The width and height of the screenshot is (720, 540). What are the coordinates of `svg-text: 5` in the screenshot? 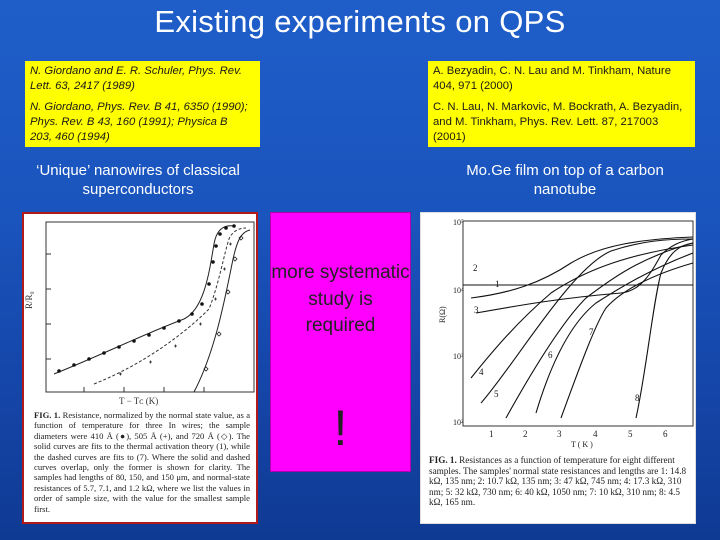 It's located at (630, 434).